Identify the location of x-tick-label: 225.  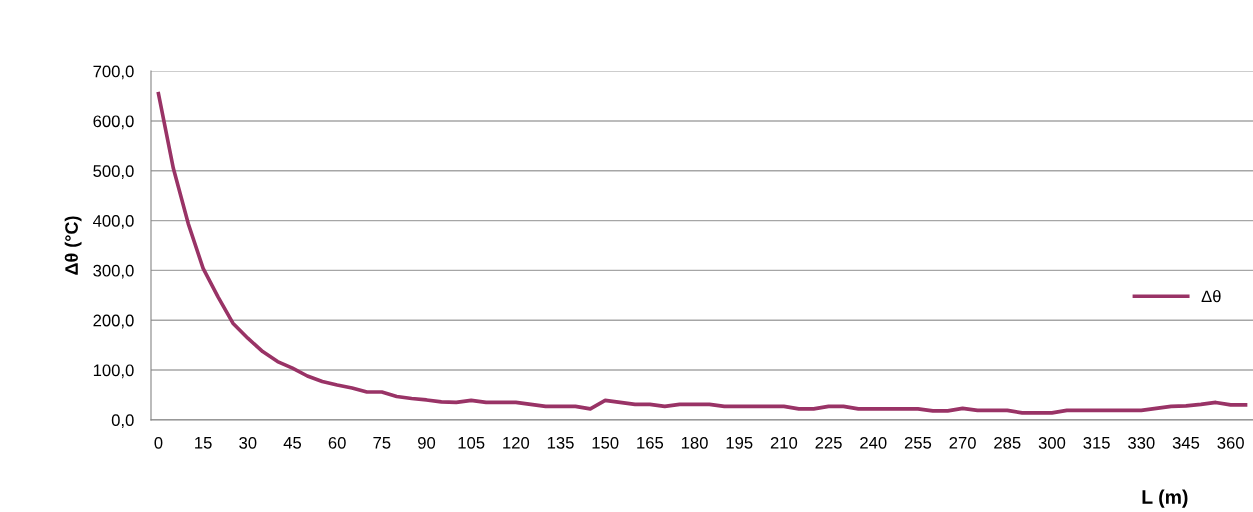
(828, 442).